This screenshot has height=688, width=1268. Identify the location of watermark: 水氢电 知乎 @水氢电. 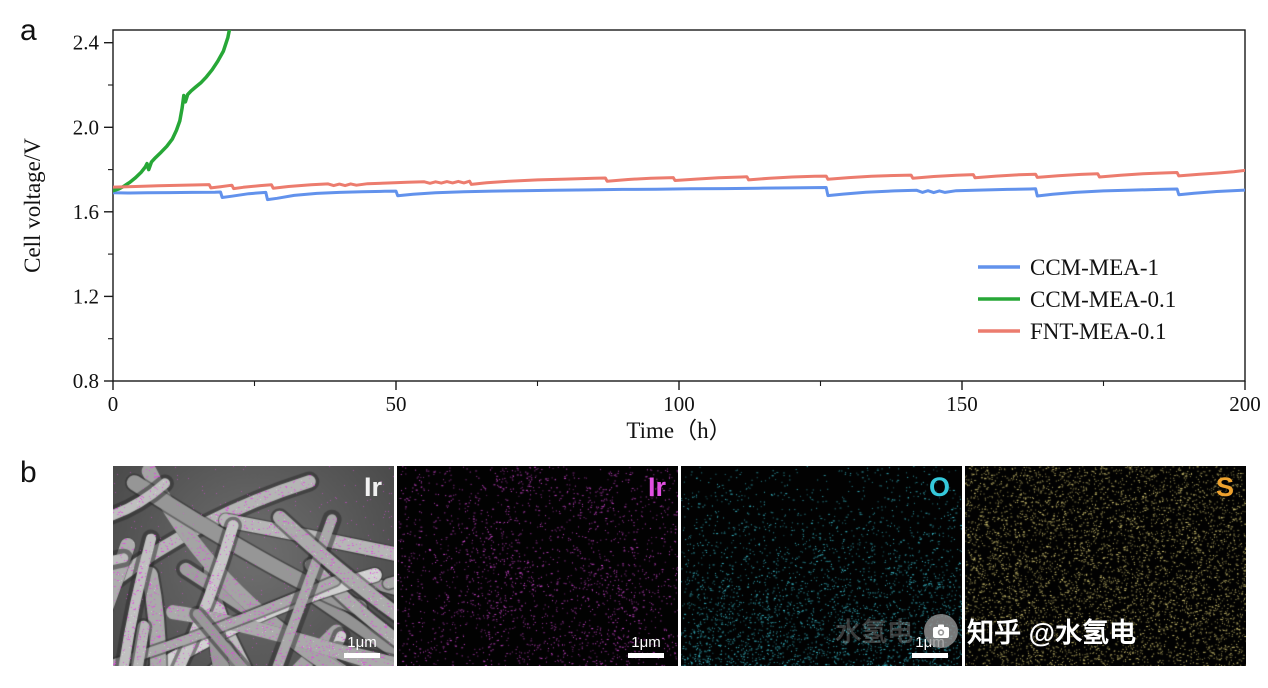
(985, 630).